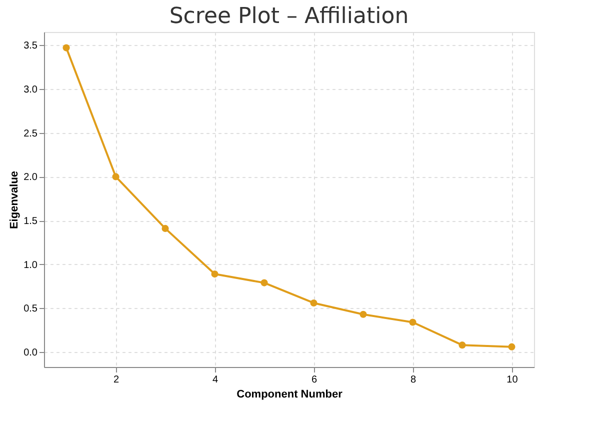 Image resolution: width=603 pixels, height=439 pixels. What do you see at coordinates (116, 380) in the screenshot?
I see `x-tick-label: 2` at bounding box center [116, 380].